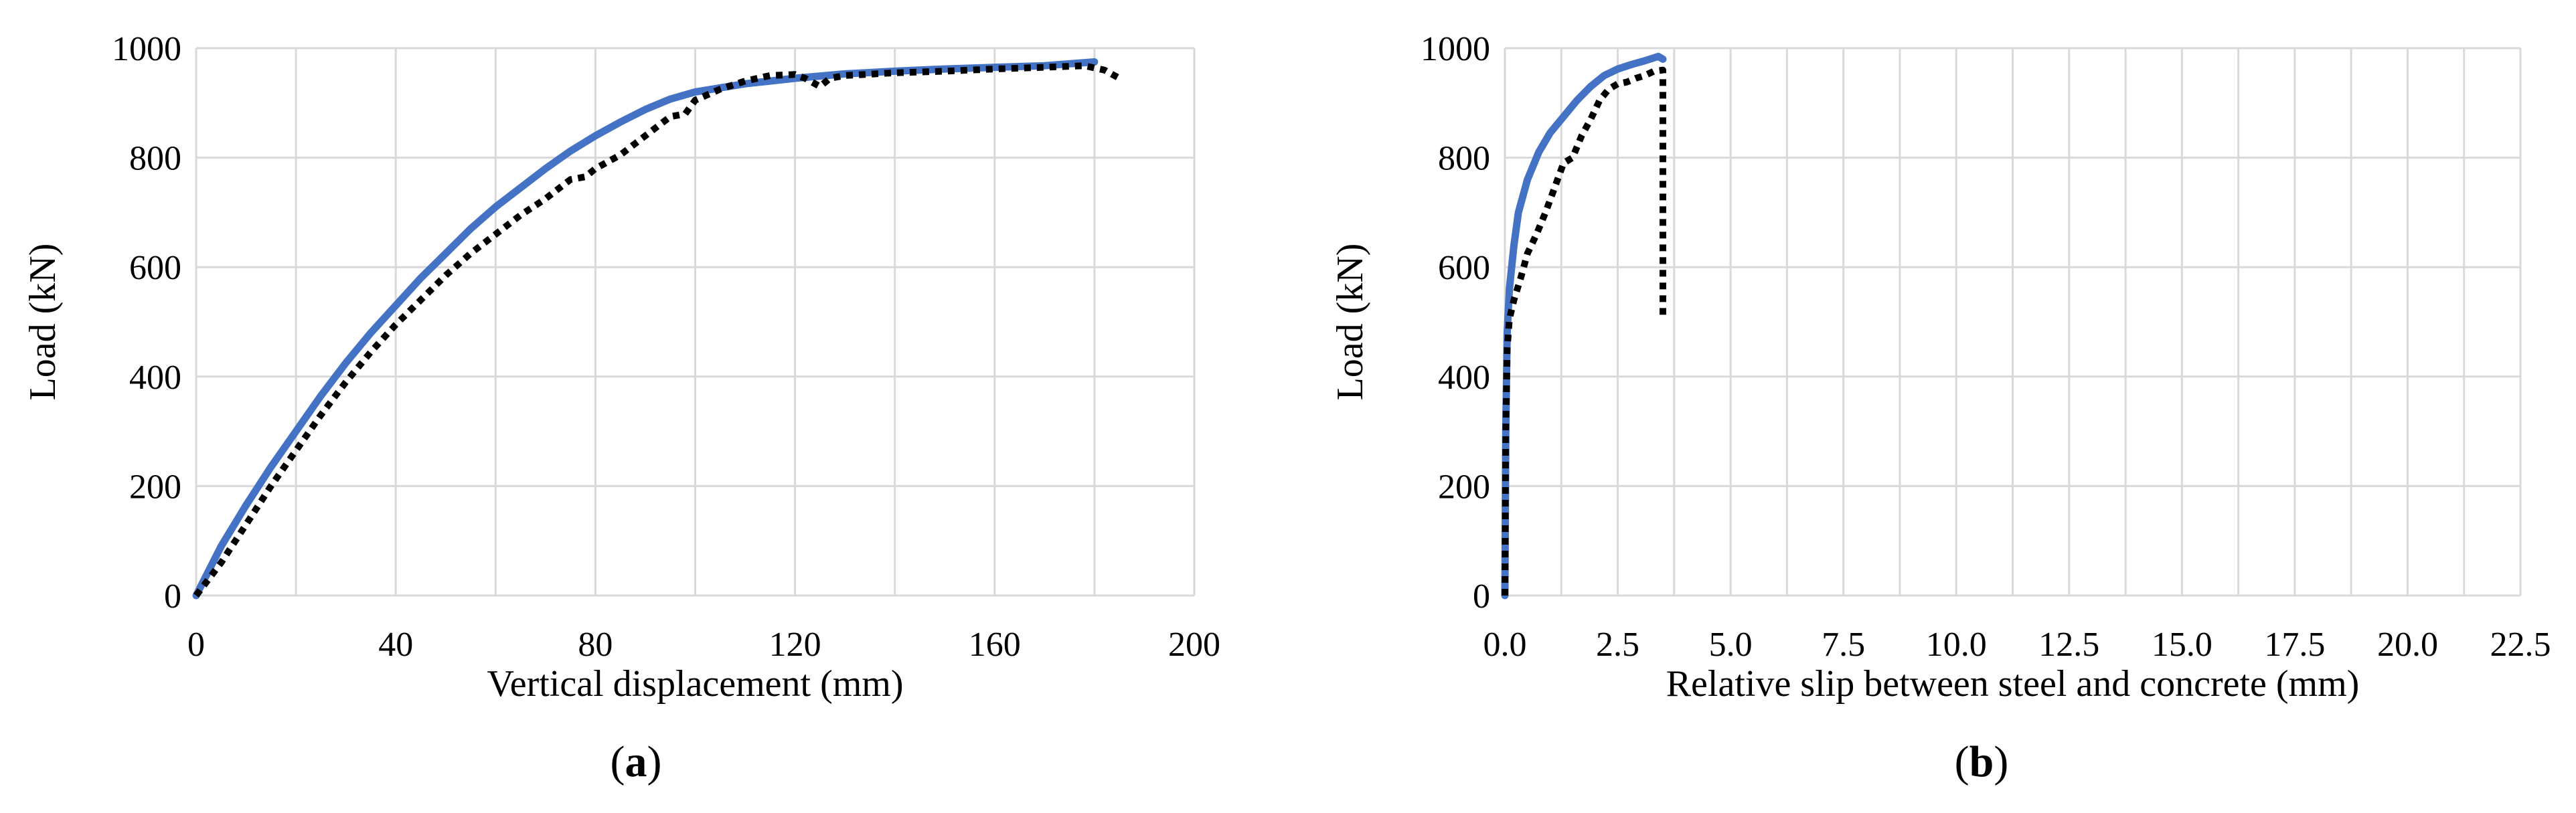 The width and height of the screenshot is (2576, 813). I want to click on x-tick-label: 200, so click(1194, 645).